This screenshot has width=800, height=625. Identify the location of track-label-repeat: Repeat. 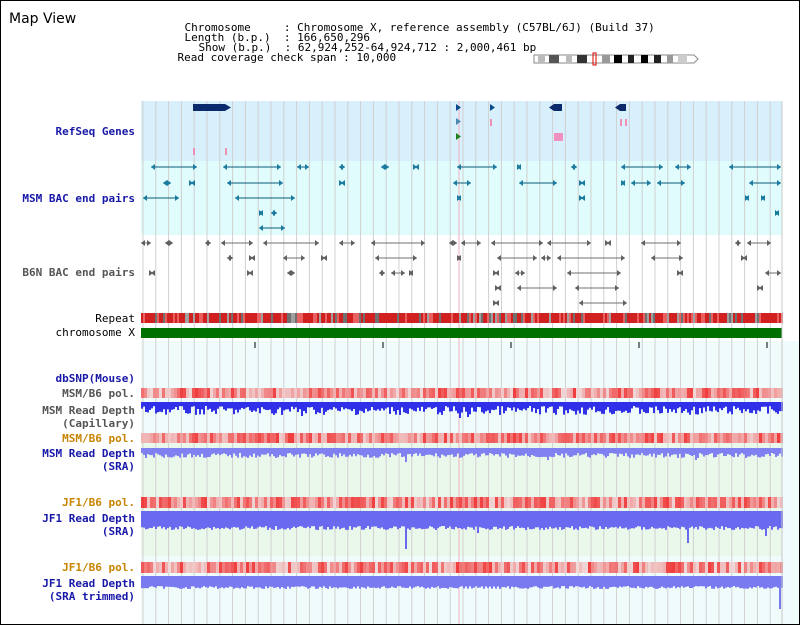
(115, 318).